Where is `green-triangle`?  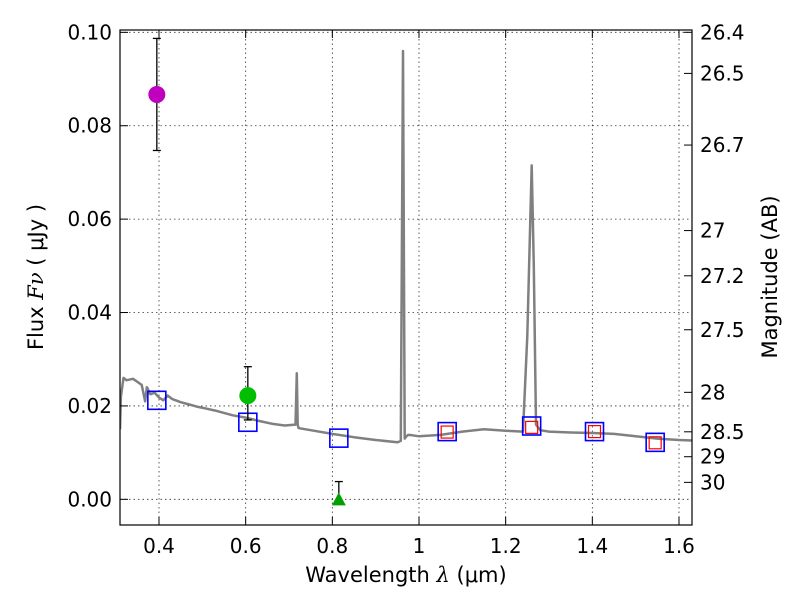
green-triangle is located at coordinates (338, 499).